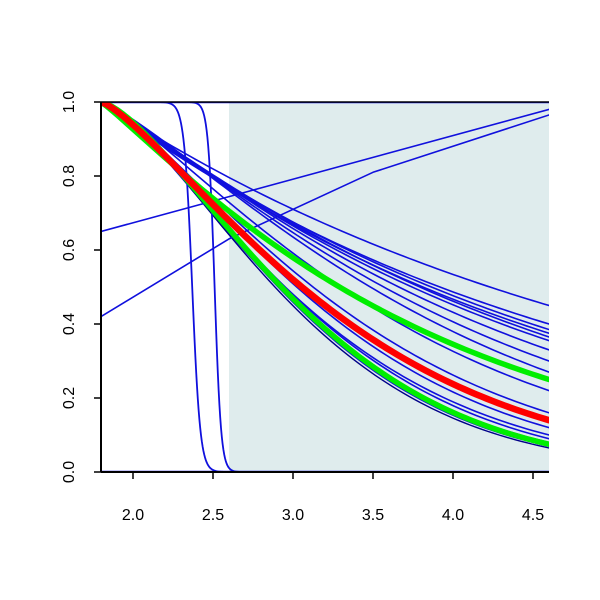  Describe the element at coordinates (69, 176) in the screenshot. I see `y-tick-label: 0.8` at that location.